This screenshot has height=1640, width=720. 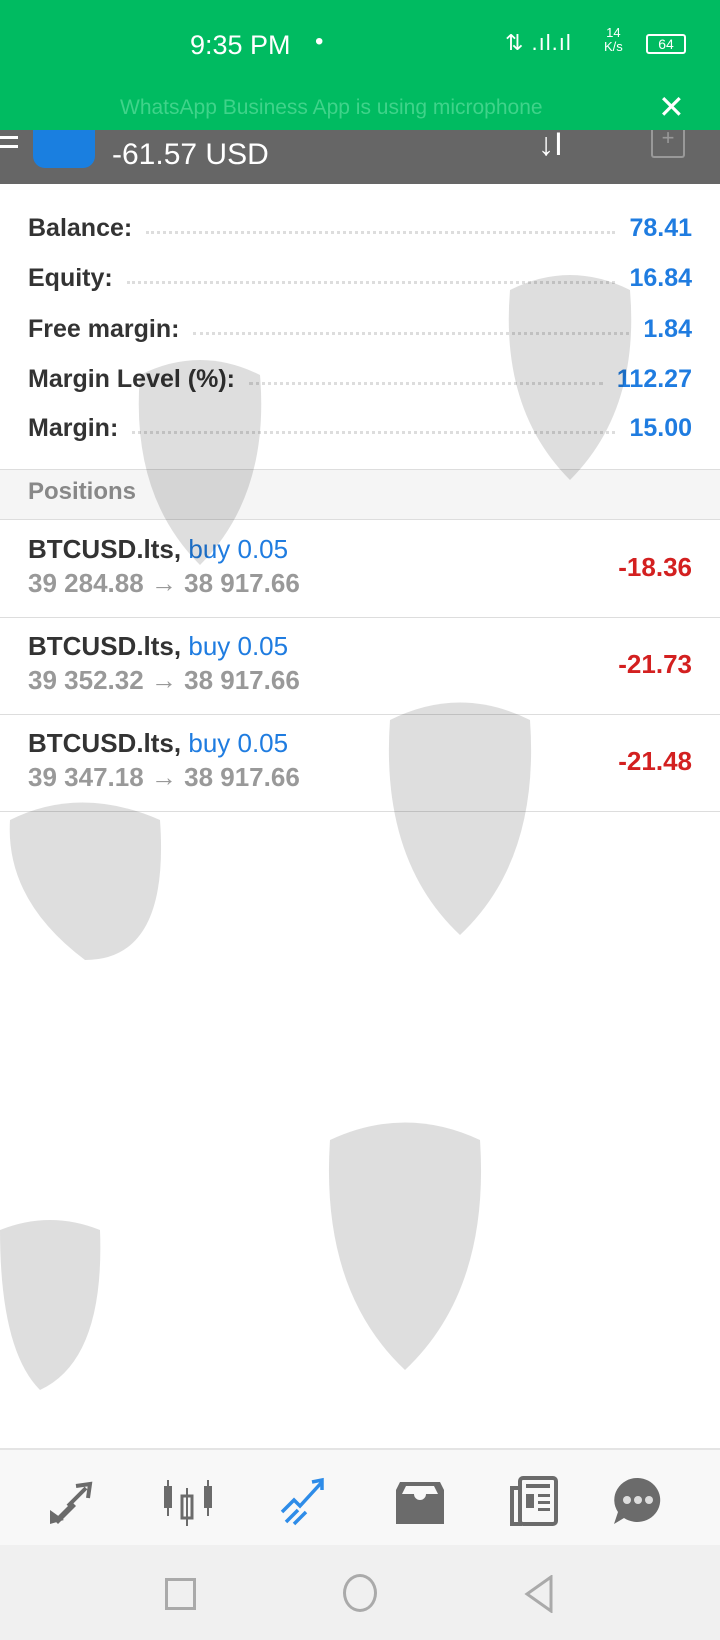 What do you see at coordinates (360, 379) in the screenshot?
I see `account-row: Margin Level (%): 112.27` at bounding box center [360, 379].